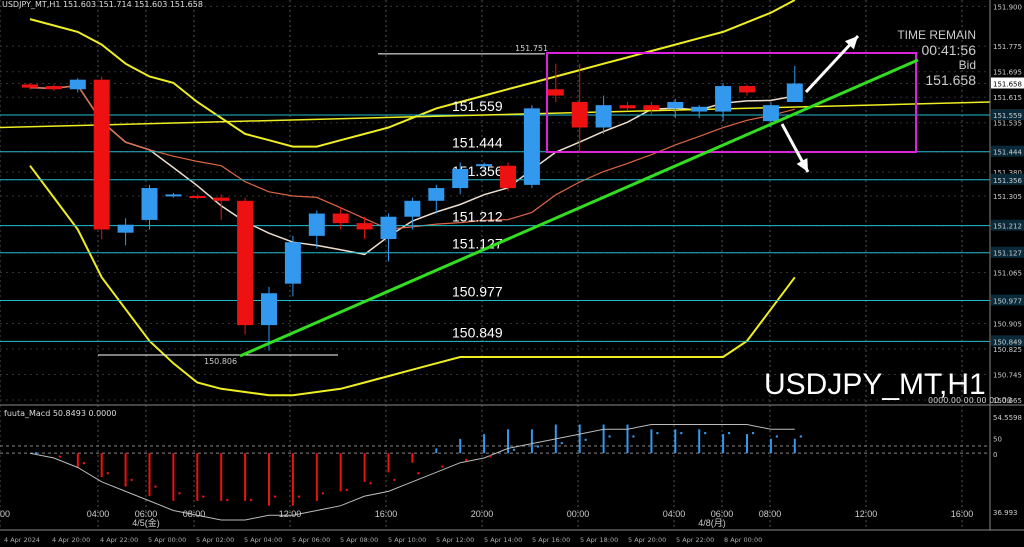 This screenshot has width=1024, height=547. I want to click on macd-zero-readout: 0000.00 00.00 00.00, so click(970, 400).